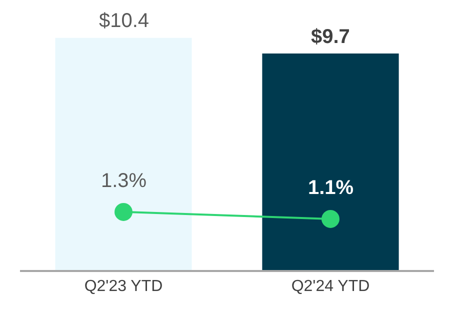  I want to click on data-label: $9.7, so click(330, 37).